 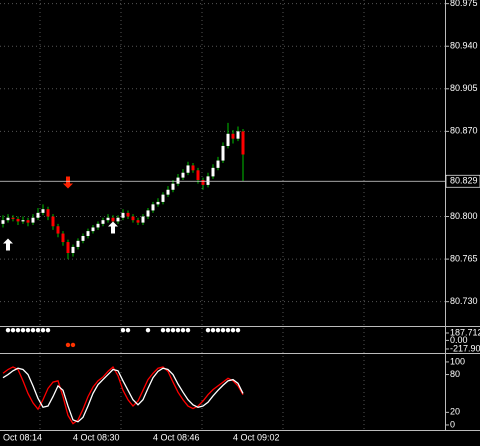 What do you see at coordinates (455, 374) in the screenshot?
I see `y-tick-label: 80` at bounding box center [455, 374].